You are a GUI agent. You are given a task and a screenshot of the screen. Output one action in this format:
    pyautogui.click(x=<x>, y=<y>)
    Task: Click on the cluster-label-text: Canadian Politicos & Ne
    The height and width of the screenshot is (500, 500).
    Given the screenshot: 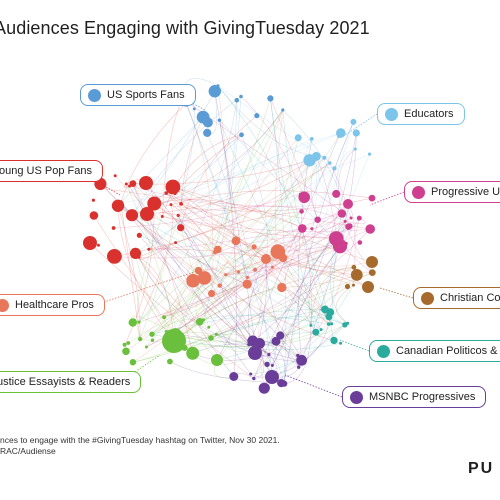 What is the action you would take?
    pyautogui.click(x=448, y=351)
    